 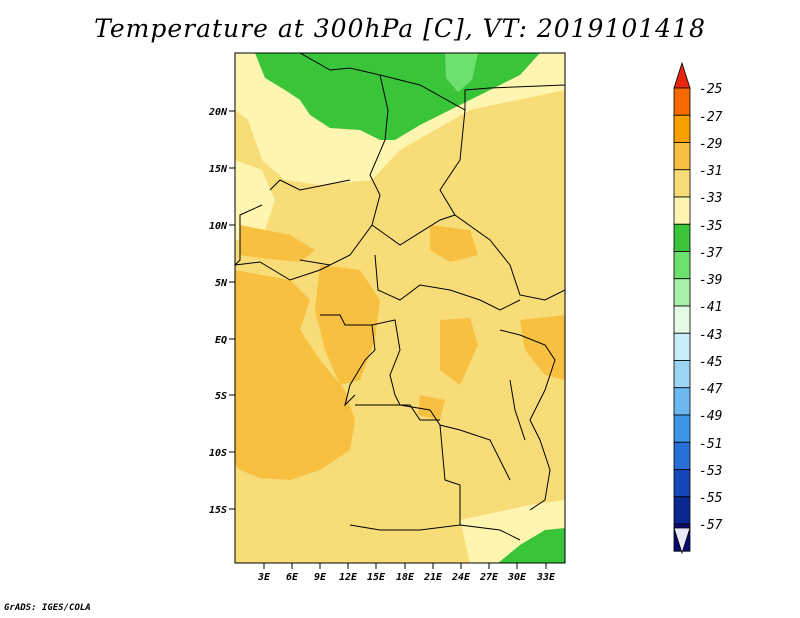 What do you see at coordinates (517, 577) in the screenshot?
I see `lon-label: 30E` at bounding box center [517, 577].